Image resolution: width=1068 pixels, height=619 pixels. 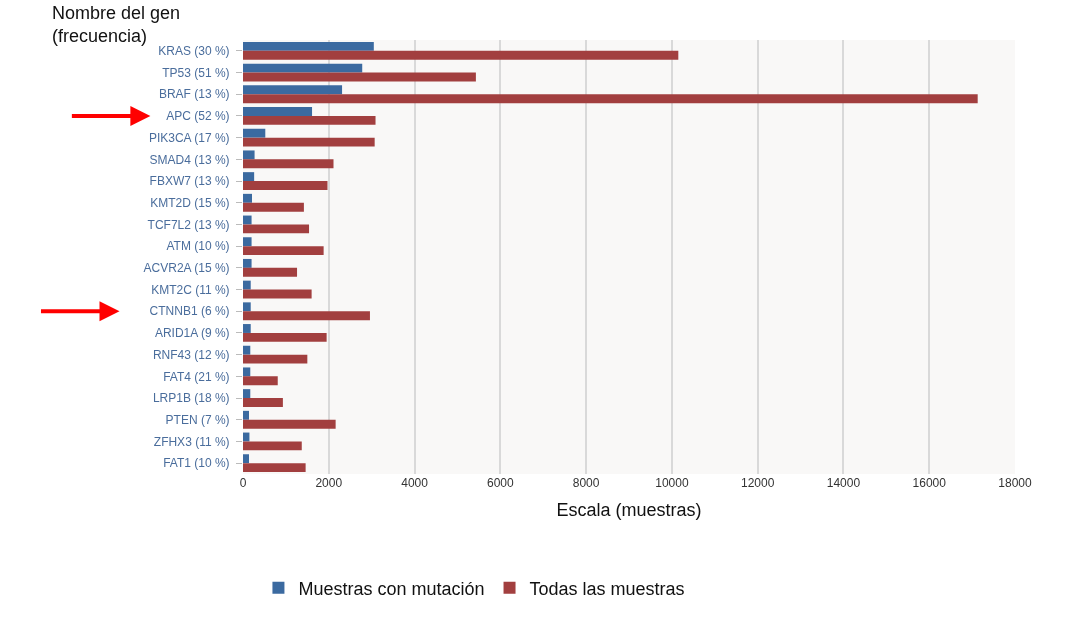 What do you see at coordinates (191, 354) in the screenshot?
I see `y-tick-label: RNF43 (12 %)` at bounding box center [191, 354].